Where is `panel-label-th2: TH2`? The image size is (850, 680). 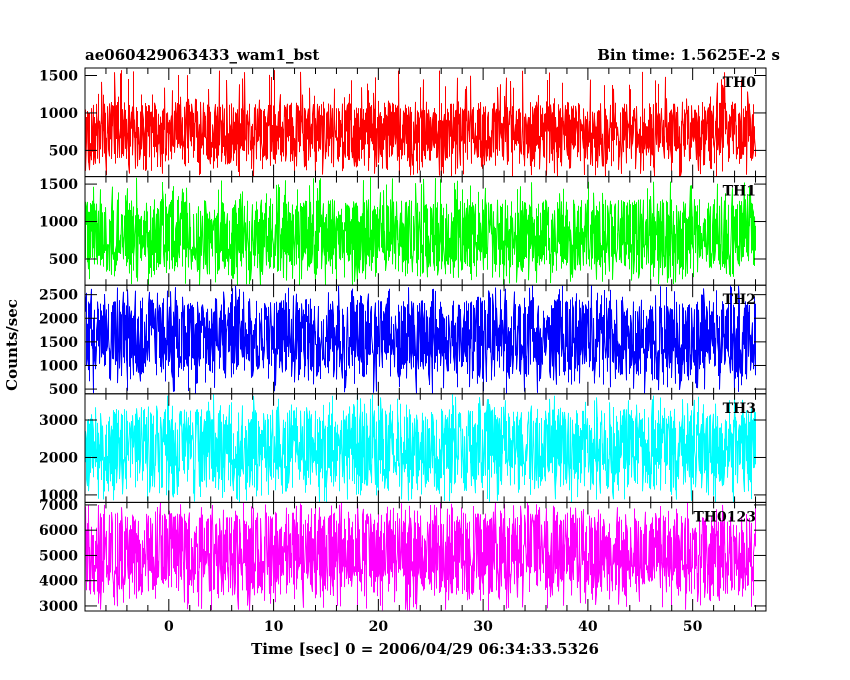 panel-label-th2: TH2 is located at coordinates (739, 300).